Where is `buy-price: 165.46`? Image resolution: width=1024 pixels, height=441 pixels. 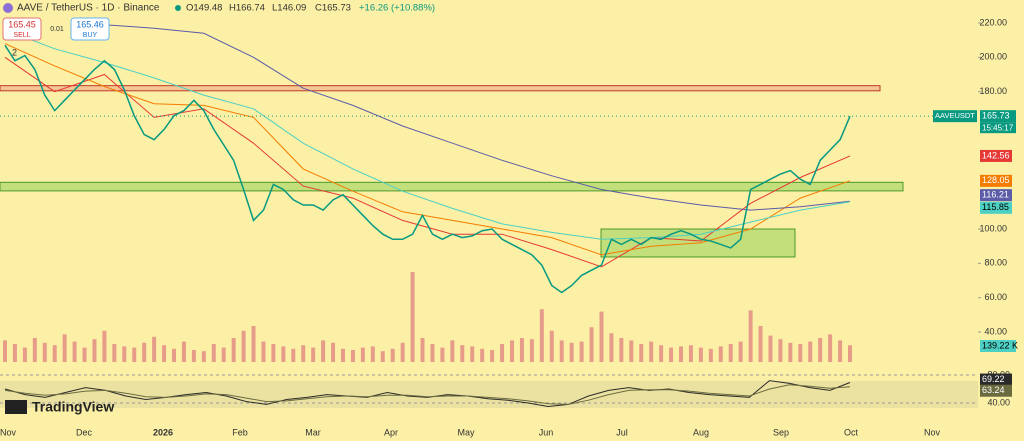
buy-price: 165.46 is located at coordinates (90, 24).